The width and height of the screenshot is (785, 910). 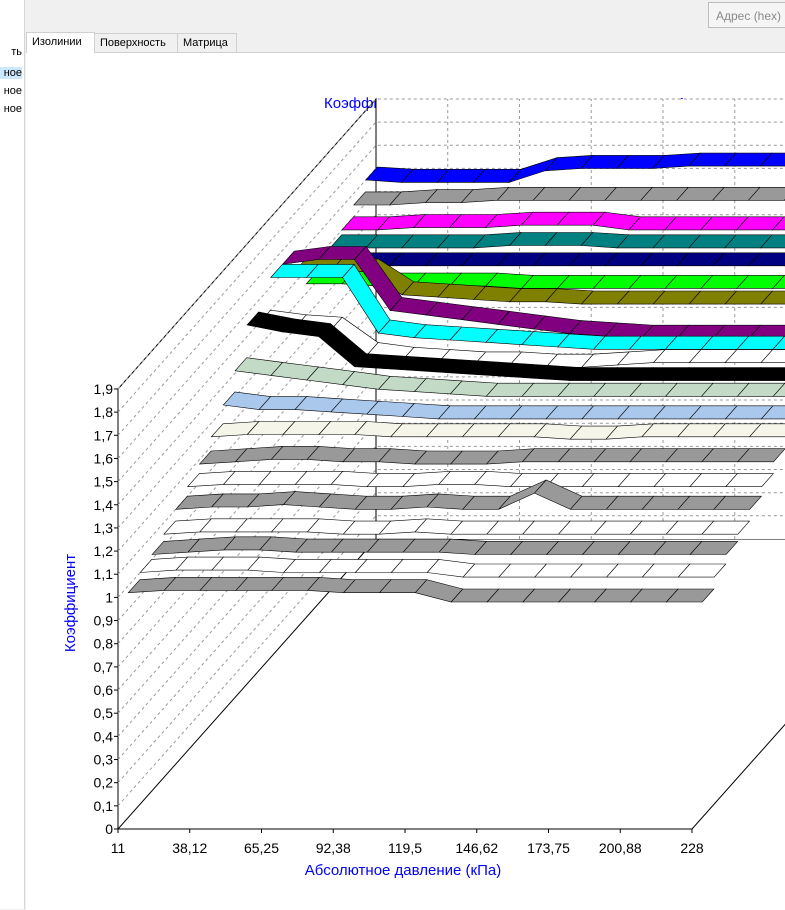 I want to click on y-tick-label: 0,2, so click(x=104, y=783).